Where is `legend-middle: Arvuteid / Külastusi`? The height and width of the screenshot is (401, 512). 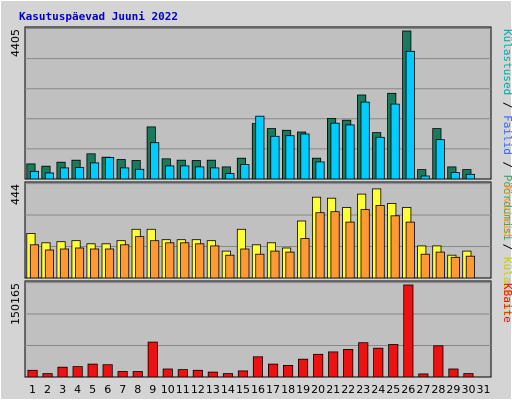 legend-middle: Arvuteid / Külastusi is located at coordinates (506, 250).